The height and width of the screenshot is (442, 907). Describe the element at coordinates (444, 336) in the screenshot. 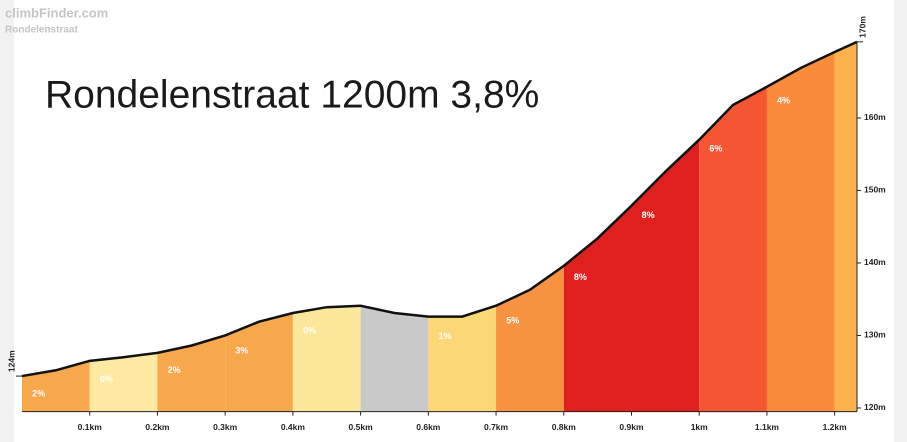

I see `gradient-label: 1%` at that location.